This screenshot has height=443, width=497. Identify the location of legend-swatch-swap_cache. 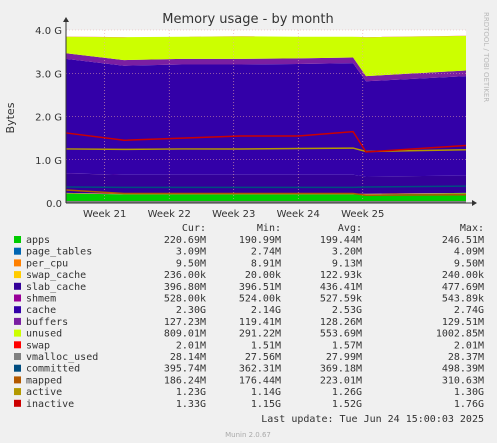
(17, 275).